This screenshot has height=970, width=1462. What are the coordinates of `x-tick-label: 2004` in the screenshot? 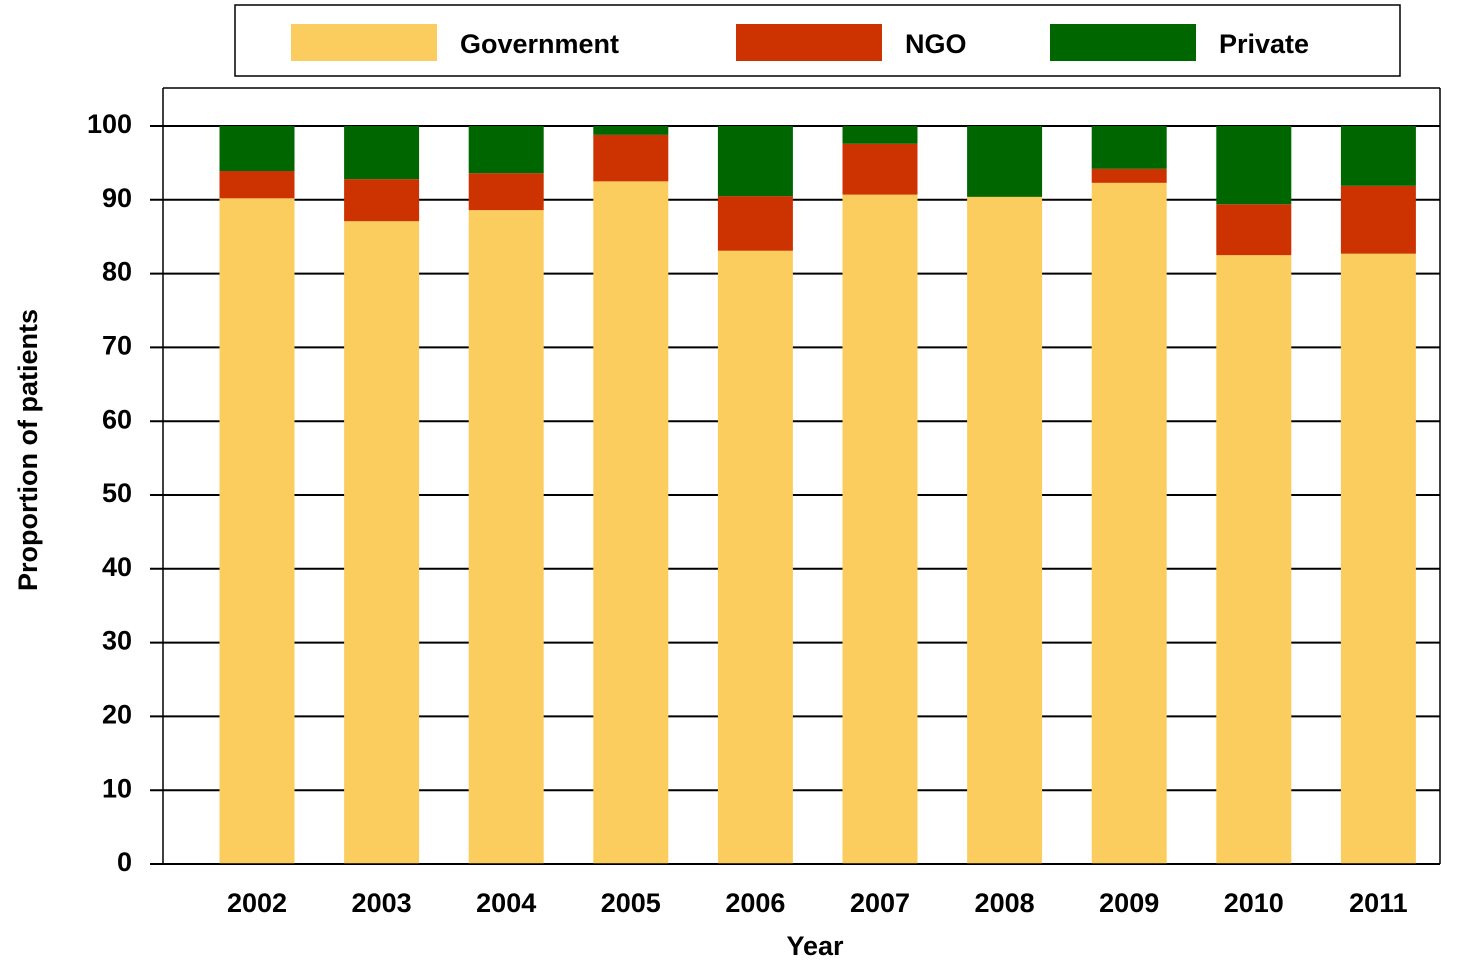 It's located at (506, 903).